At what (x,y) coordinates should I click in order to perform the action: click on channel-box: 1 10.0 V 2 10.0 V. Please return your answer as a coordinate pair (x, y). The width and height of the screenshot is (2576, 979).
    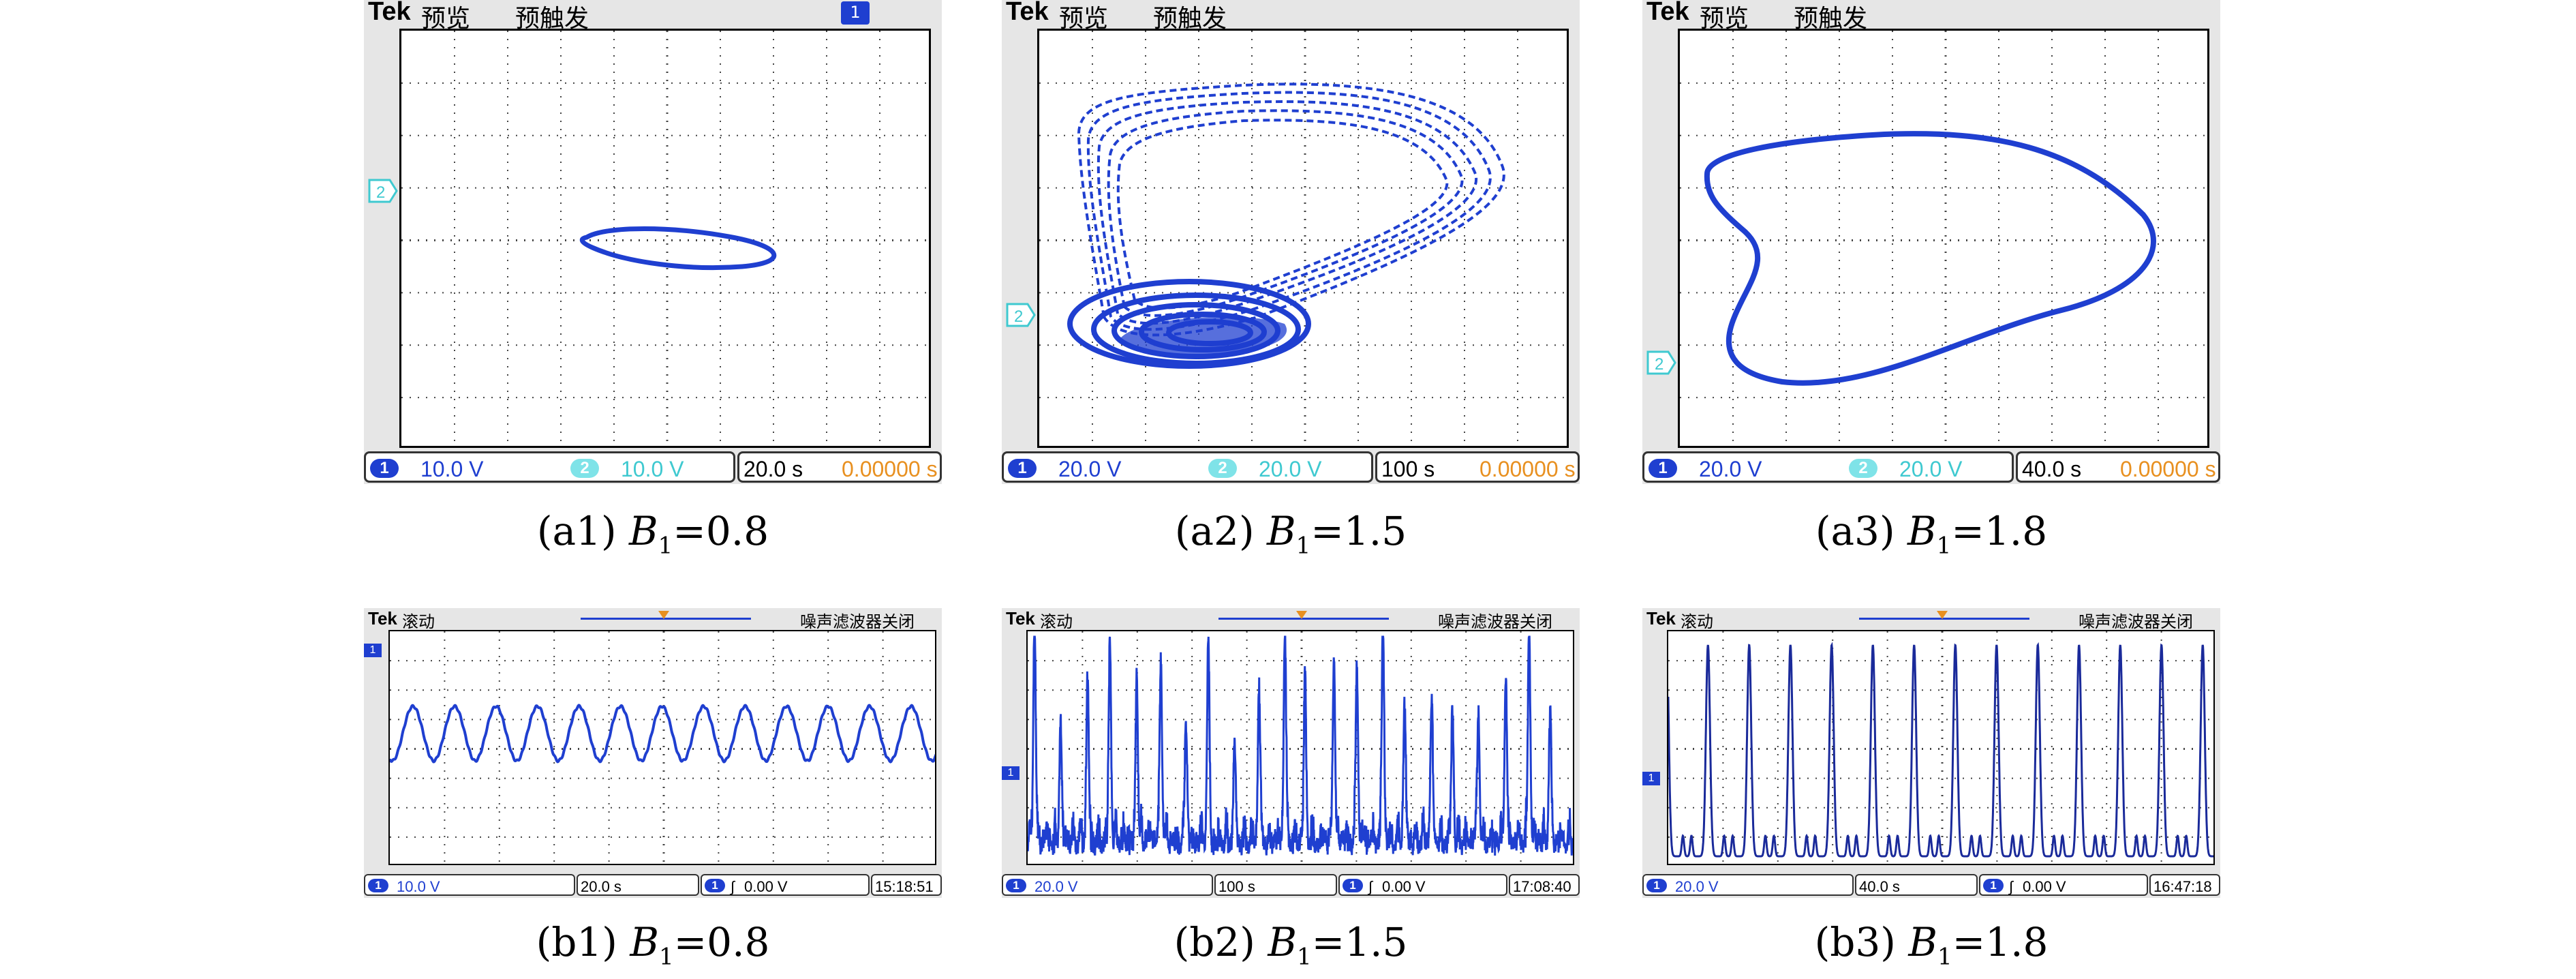
    Looking at the image, I should click on (549, 467).